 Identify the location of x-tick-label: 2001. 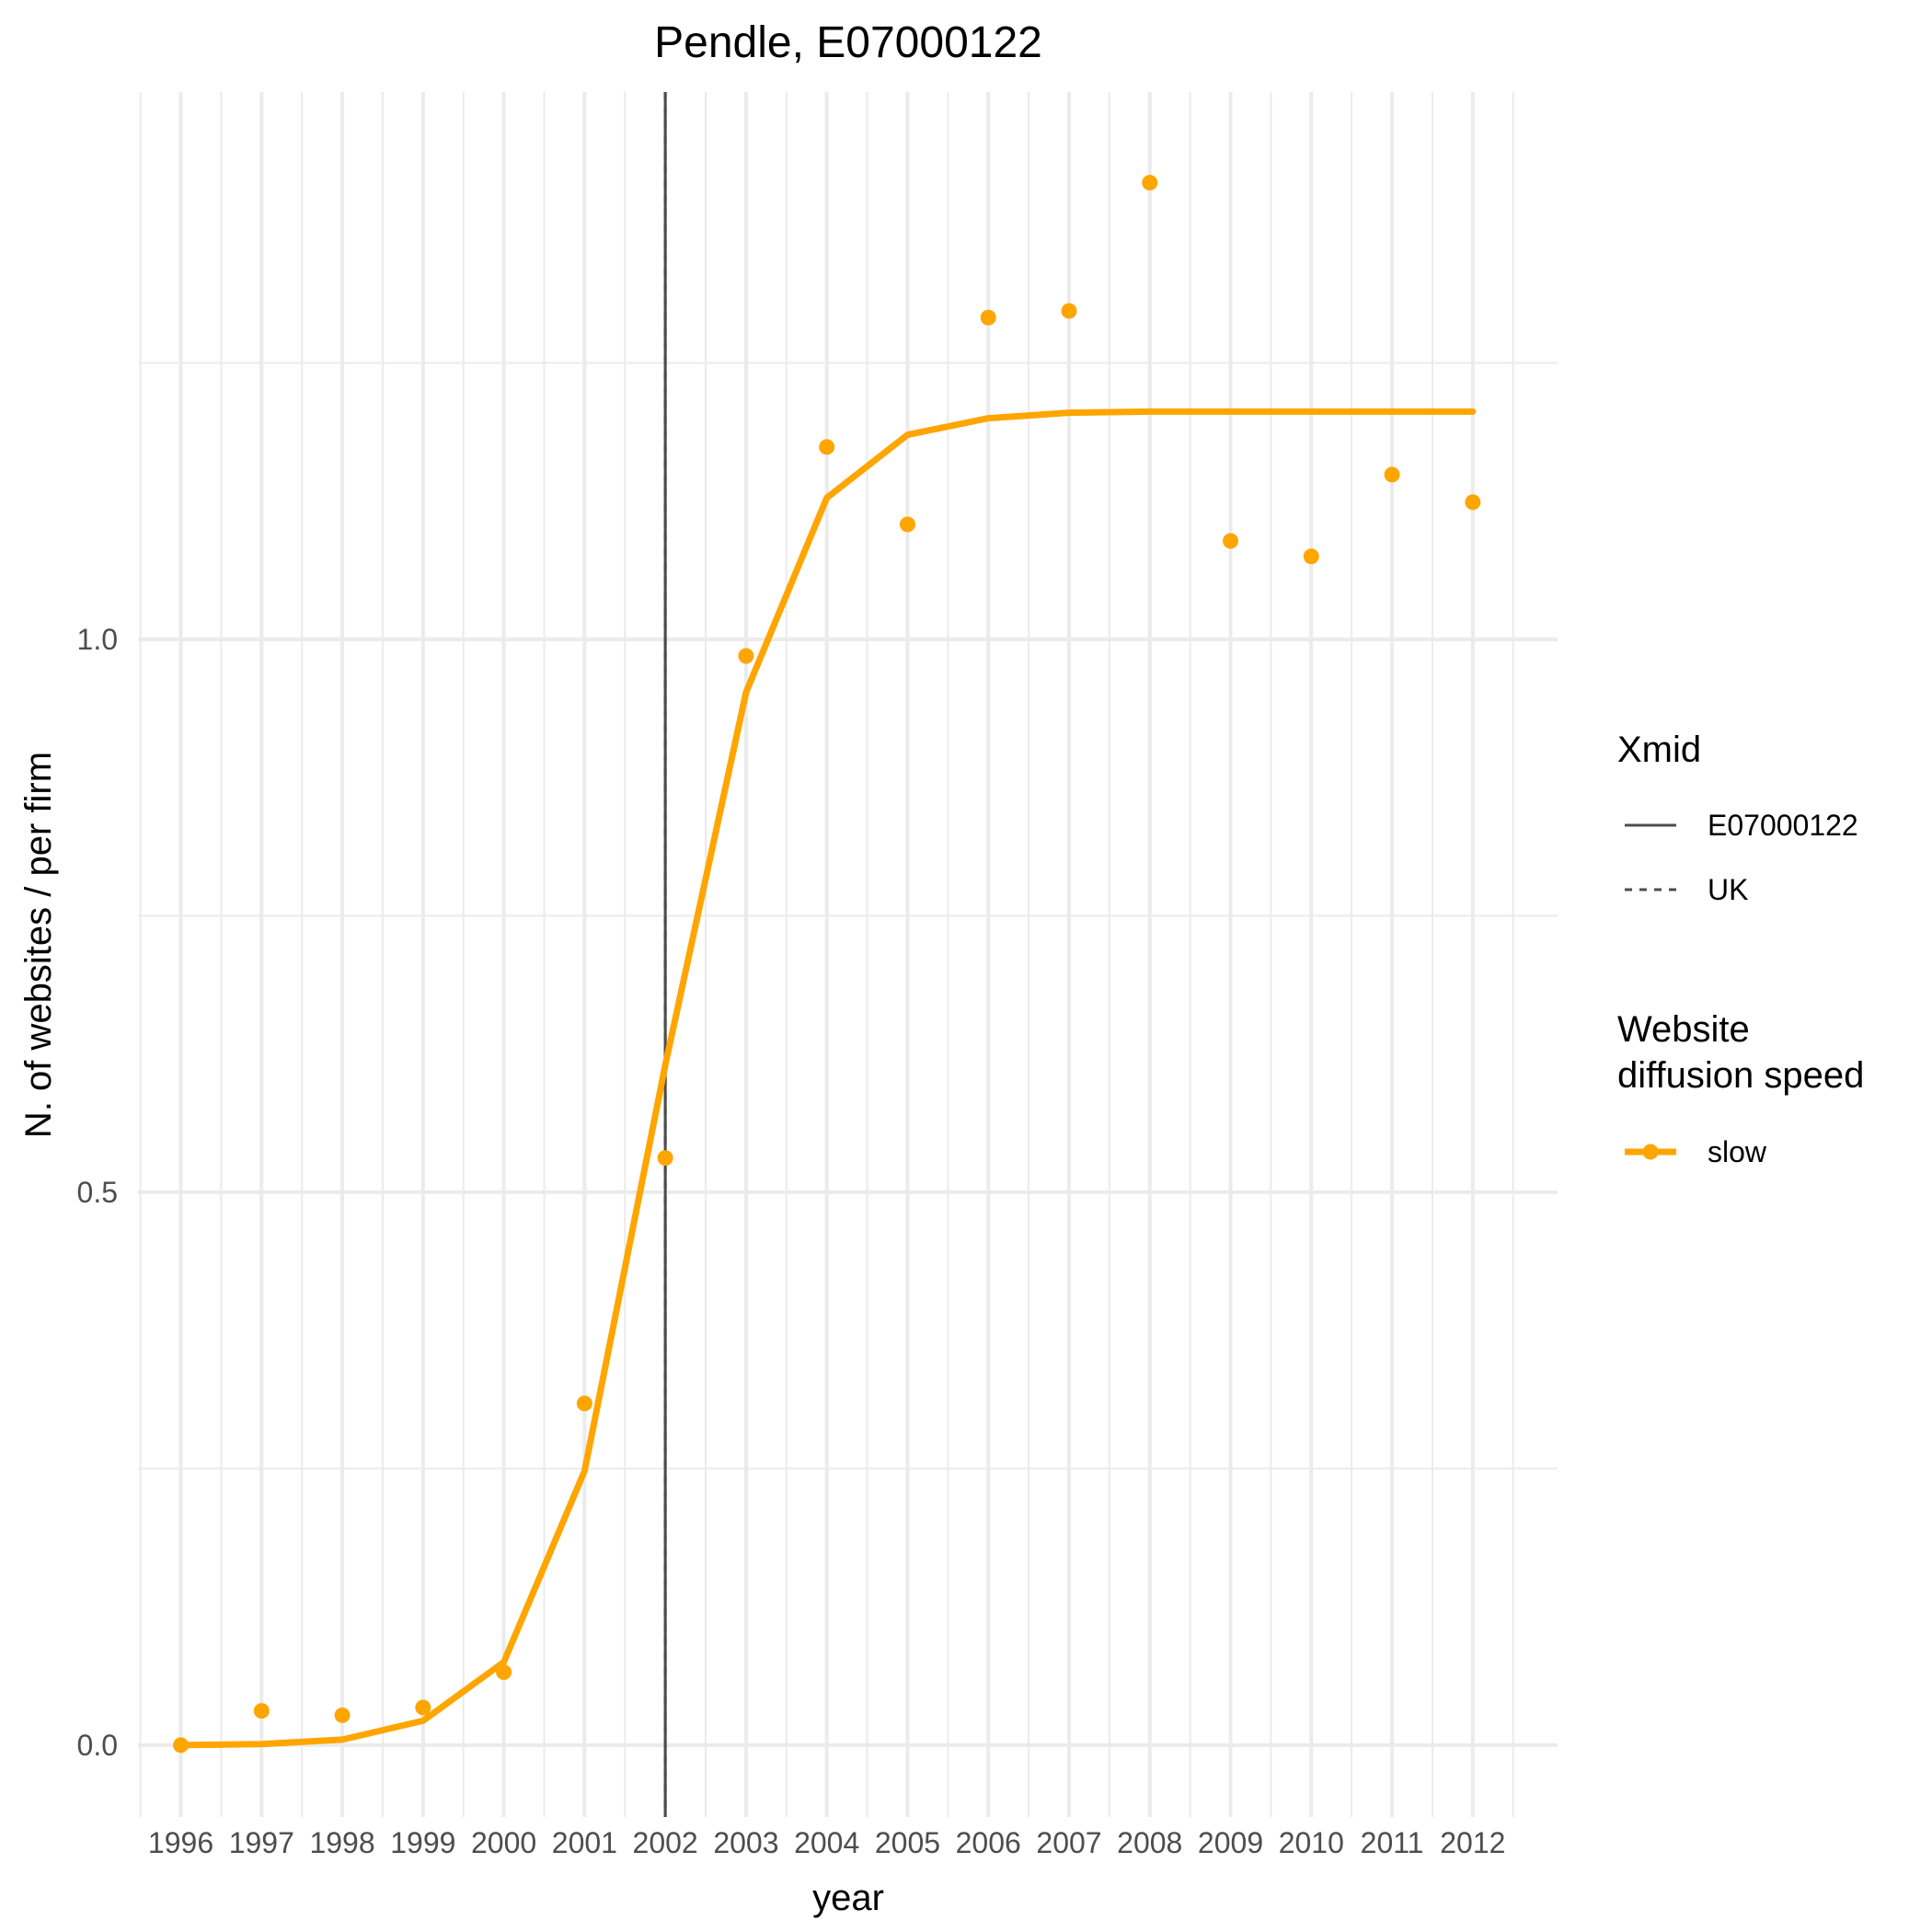
(584, 1842).